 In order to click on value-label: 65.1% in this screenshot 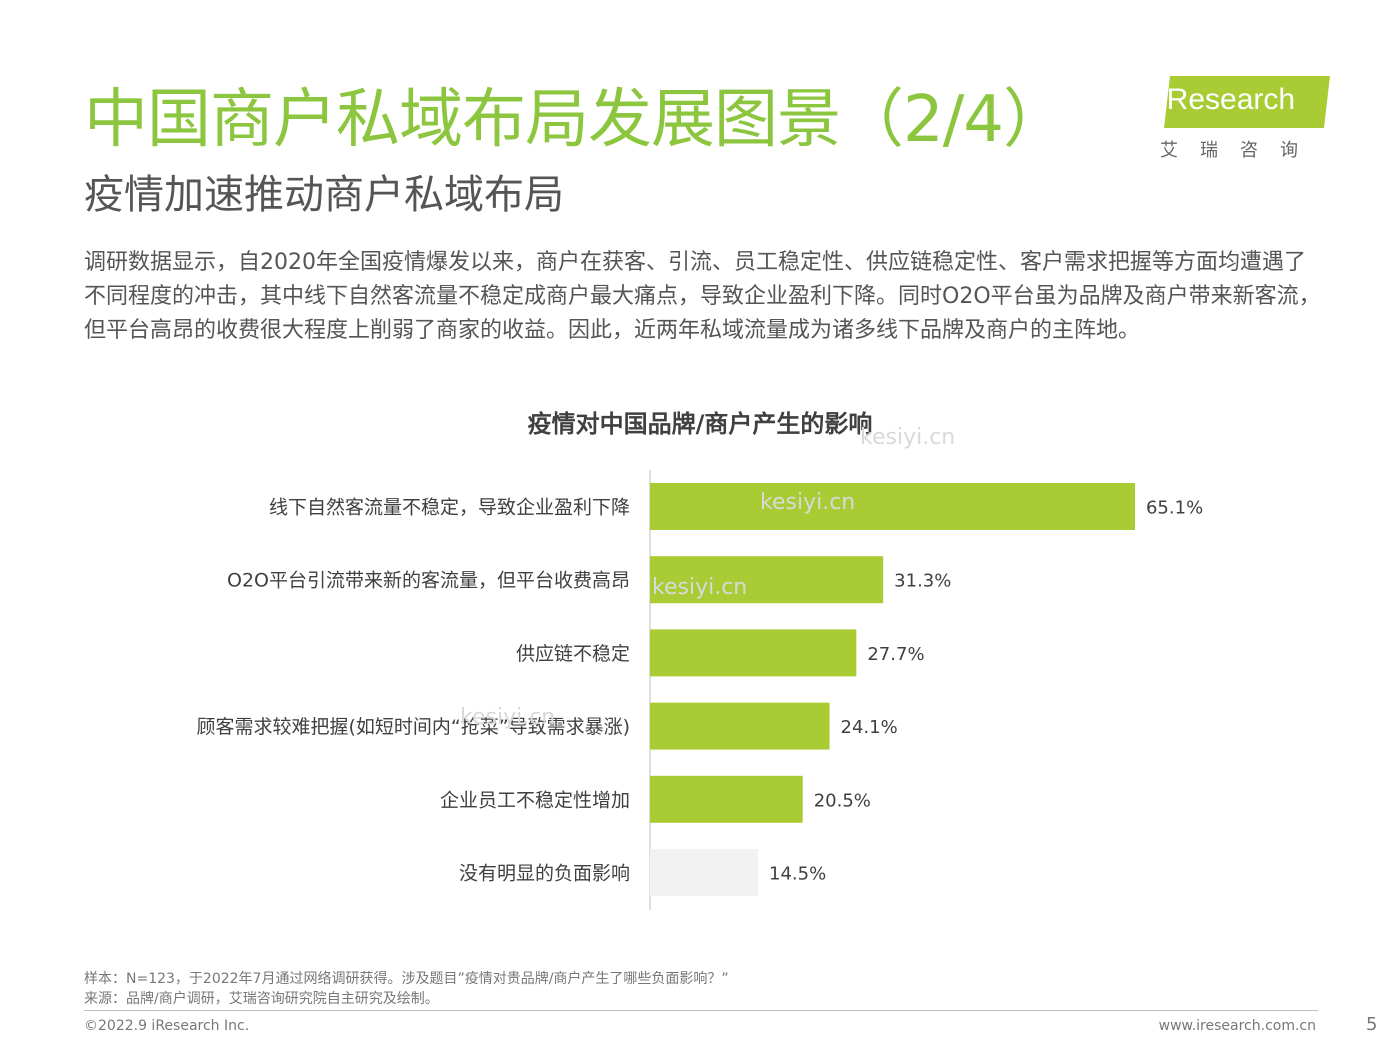, I will do `click(1174, 508)`.